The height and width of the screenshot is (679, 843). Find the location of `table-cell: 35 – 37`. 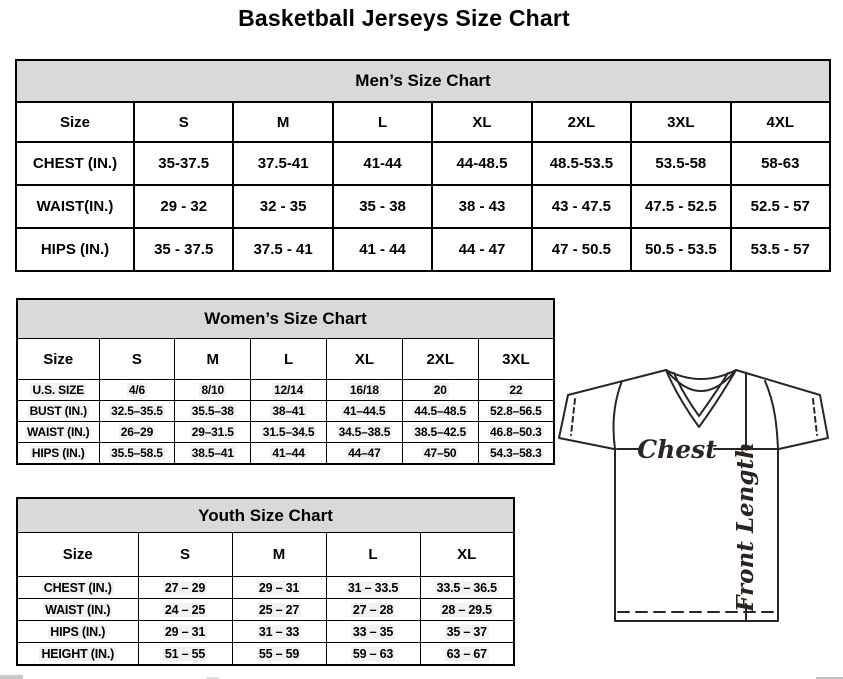

table-cell: 35 – 37 is located at coordinates (467, 631).